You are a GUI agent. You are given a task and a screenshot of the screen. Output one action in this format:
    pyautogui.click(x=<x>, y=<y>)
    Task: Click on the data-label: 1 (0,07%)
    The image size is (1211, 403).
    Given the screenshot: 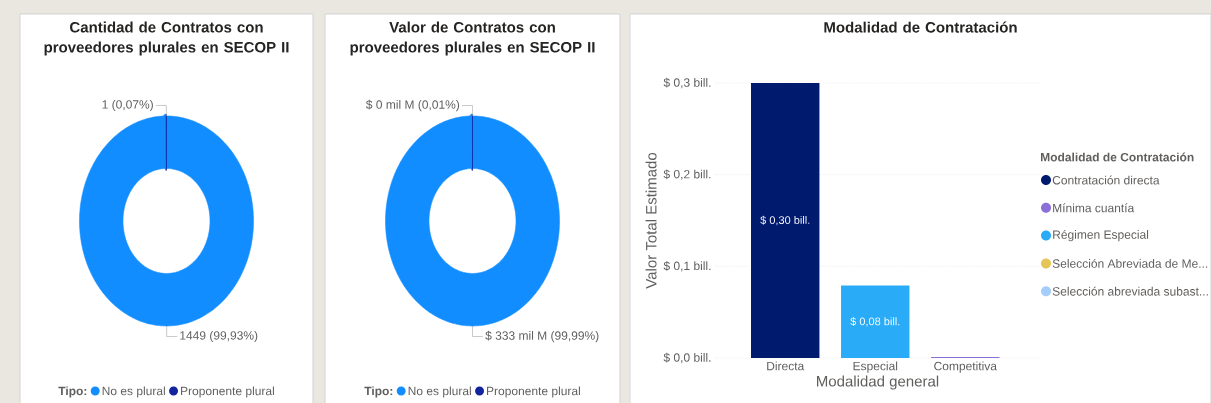 What is the action you would take?
    pyautogui.click(x=127, y=105)
    